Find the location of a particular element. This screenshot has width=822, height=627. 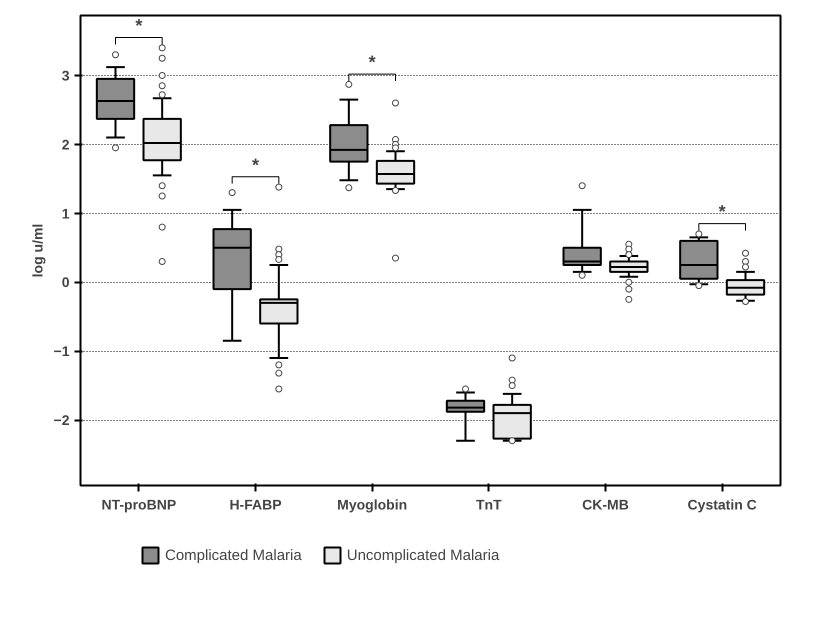

y-tick-label: 2 is located at coordinates (66, 144).